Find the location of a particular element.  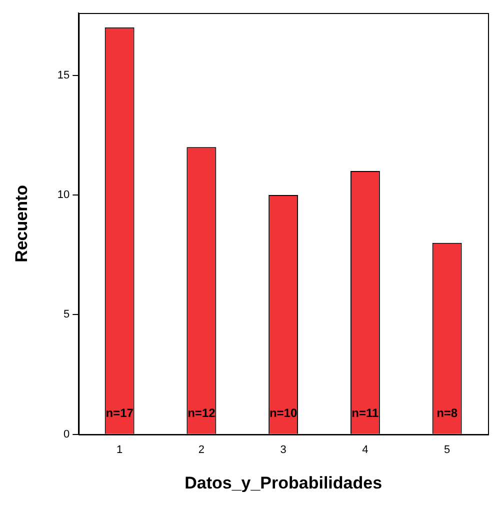

y-axis-title: Recuento is located at coordinates (21, 223).